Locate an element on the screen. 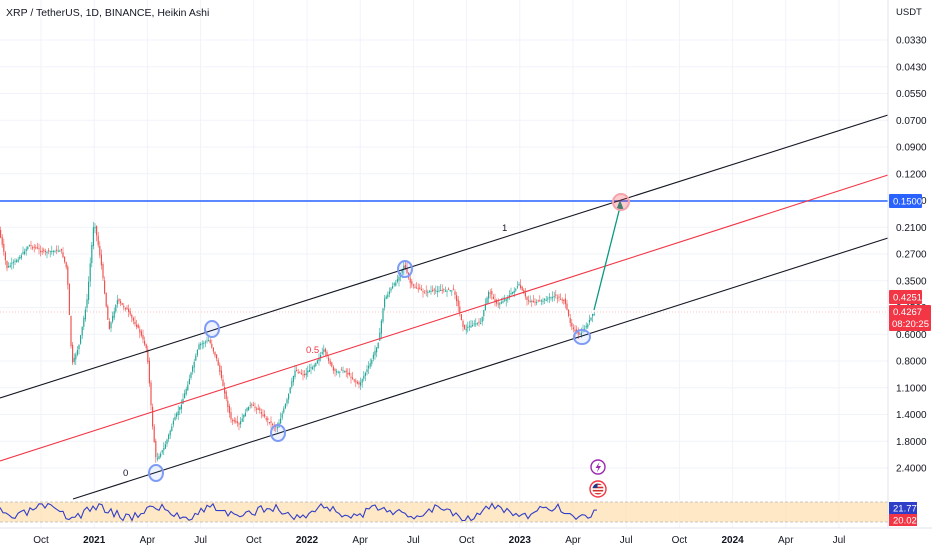 The width and height of the screenshot is (932, 550). price-tag-current-text: 0.4267 is located at coordinates (907, 312).